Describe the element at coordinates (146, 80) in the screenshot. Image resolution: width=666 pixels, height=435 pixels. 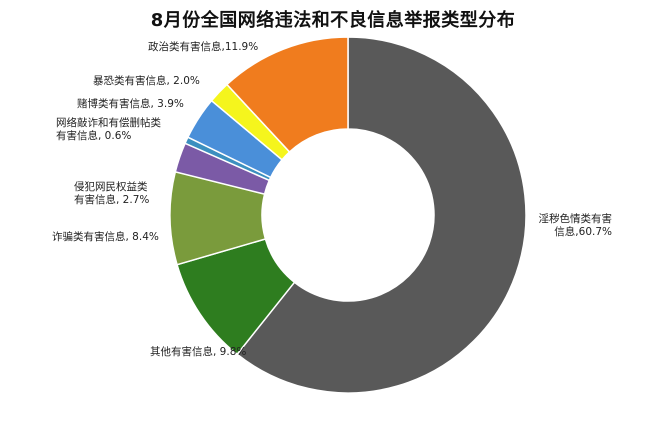
I see `slice-label: 暴恐类有害信息, 2.0%` at that location.